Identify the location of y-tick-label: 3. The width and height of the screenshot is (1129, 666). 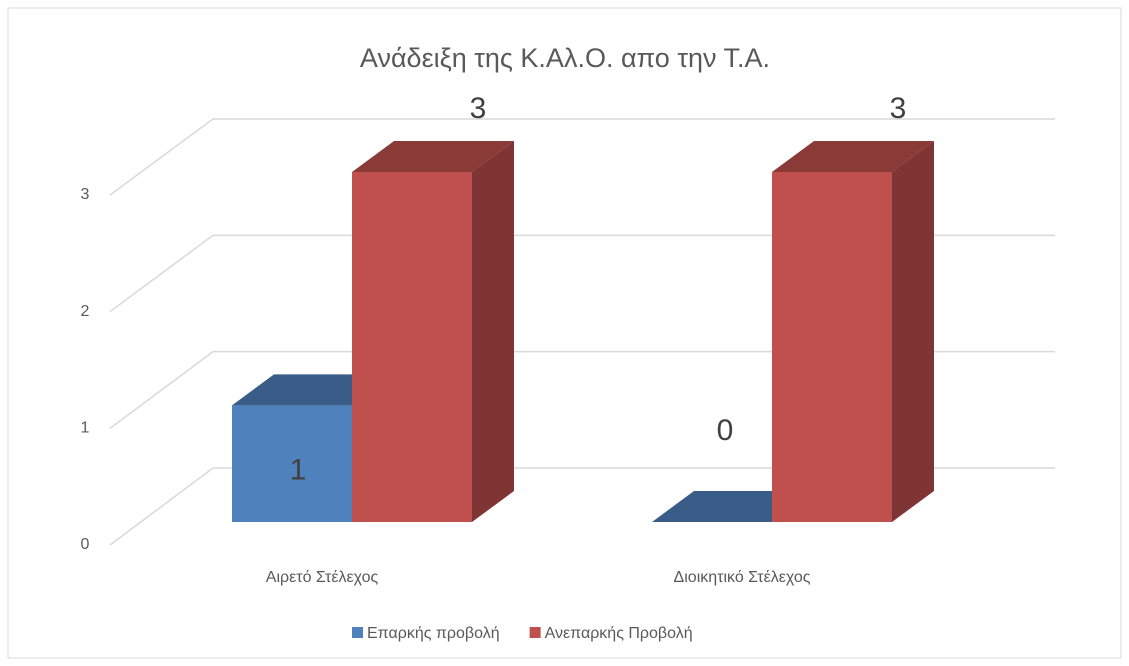
(85, 194).